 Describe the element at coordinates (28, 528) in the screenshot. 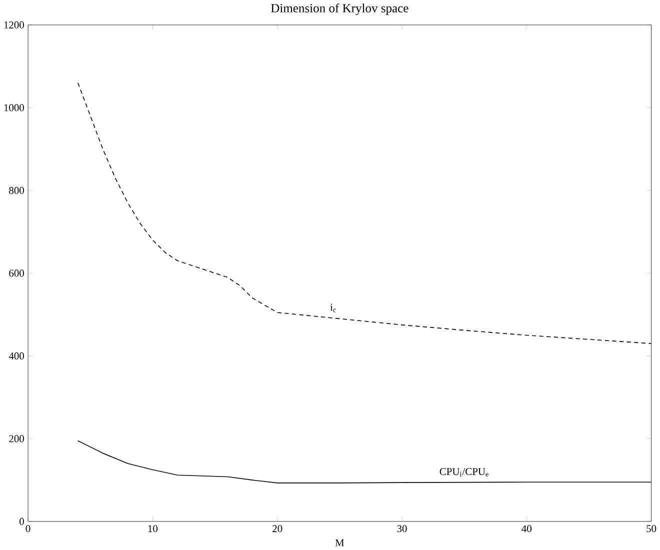

I see `x-tick-label: 0` at that location.